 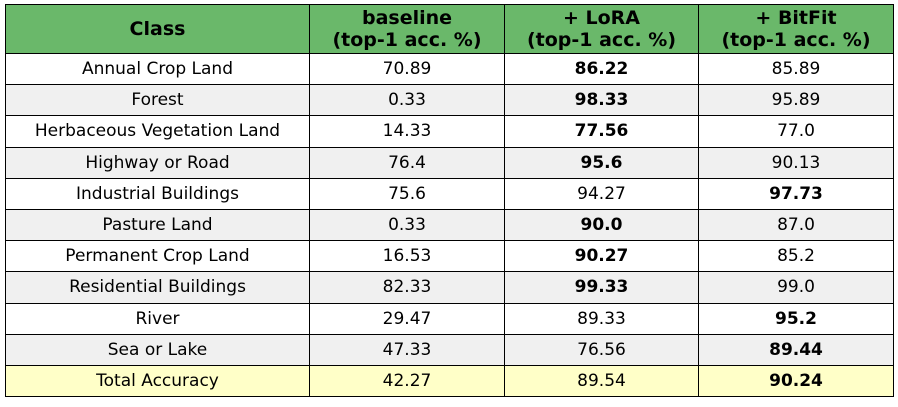 I want to click on cell-lora: 89.54, so click(x=601, y=381).